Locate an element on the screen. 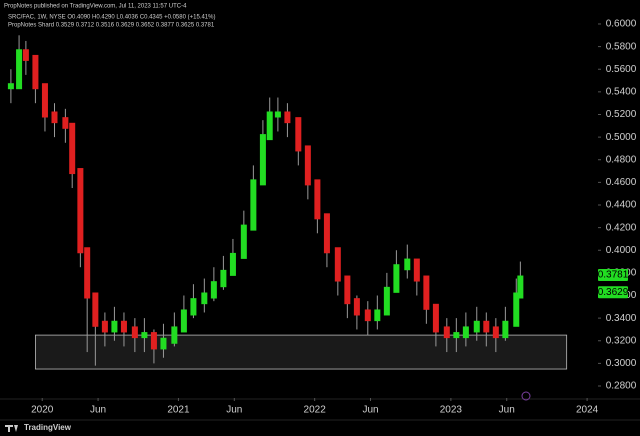 This screenshot has height=436, width=640. y-tick-label: 0.4600 is located at coordinates (621, 182).